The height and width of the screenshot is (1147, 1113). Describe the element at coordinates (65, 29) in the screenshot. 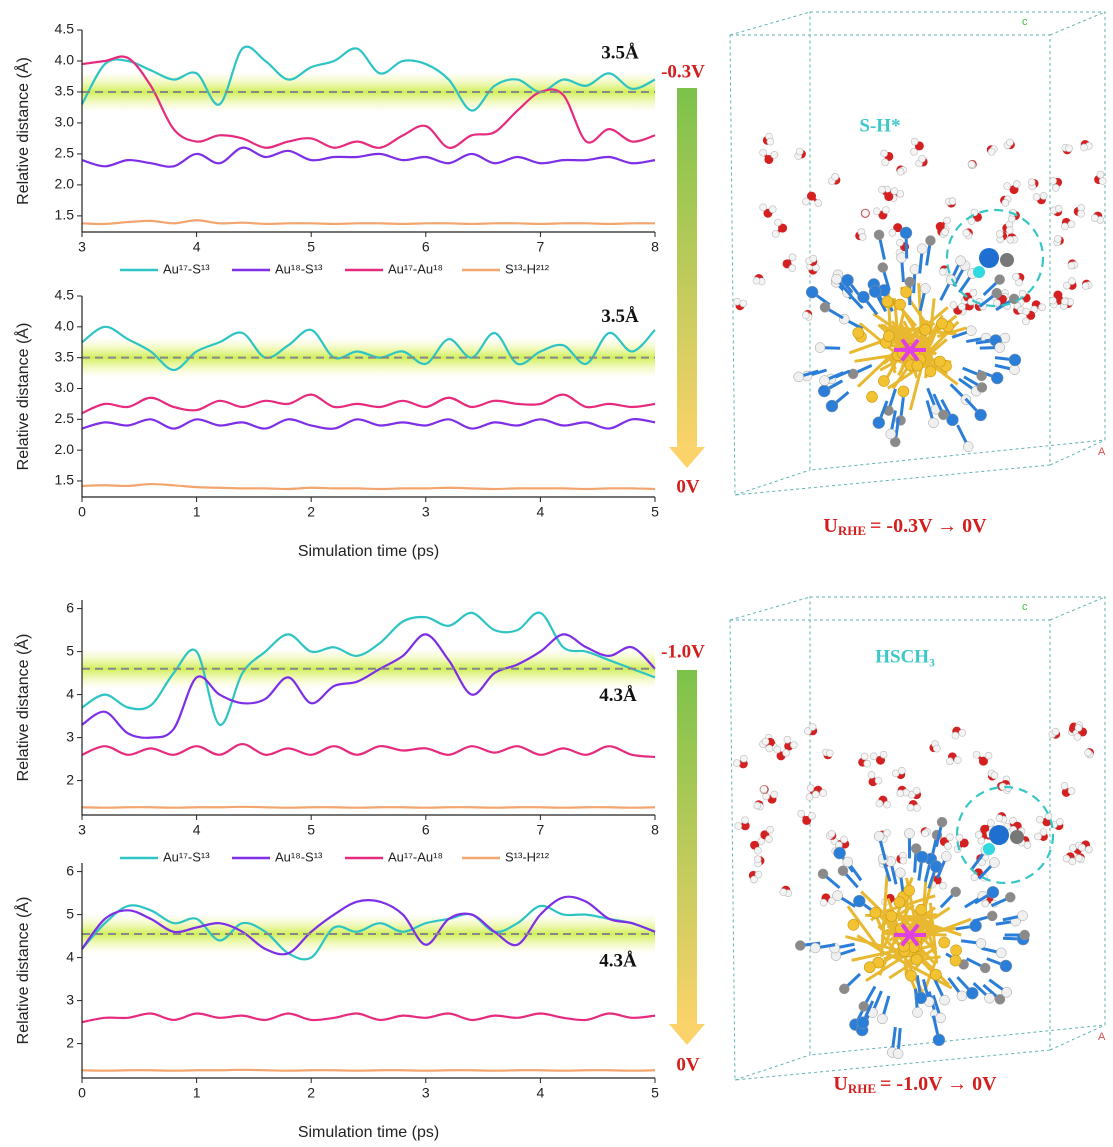

I see `y-tick-label: 4.5` at that location.